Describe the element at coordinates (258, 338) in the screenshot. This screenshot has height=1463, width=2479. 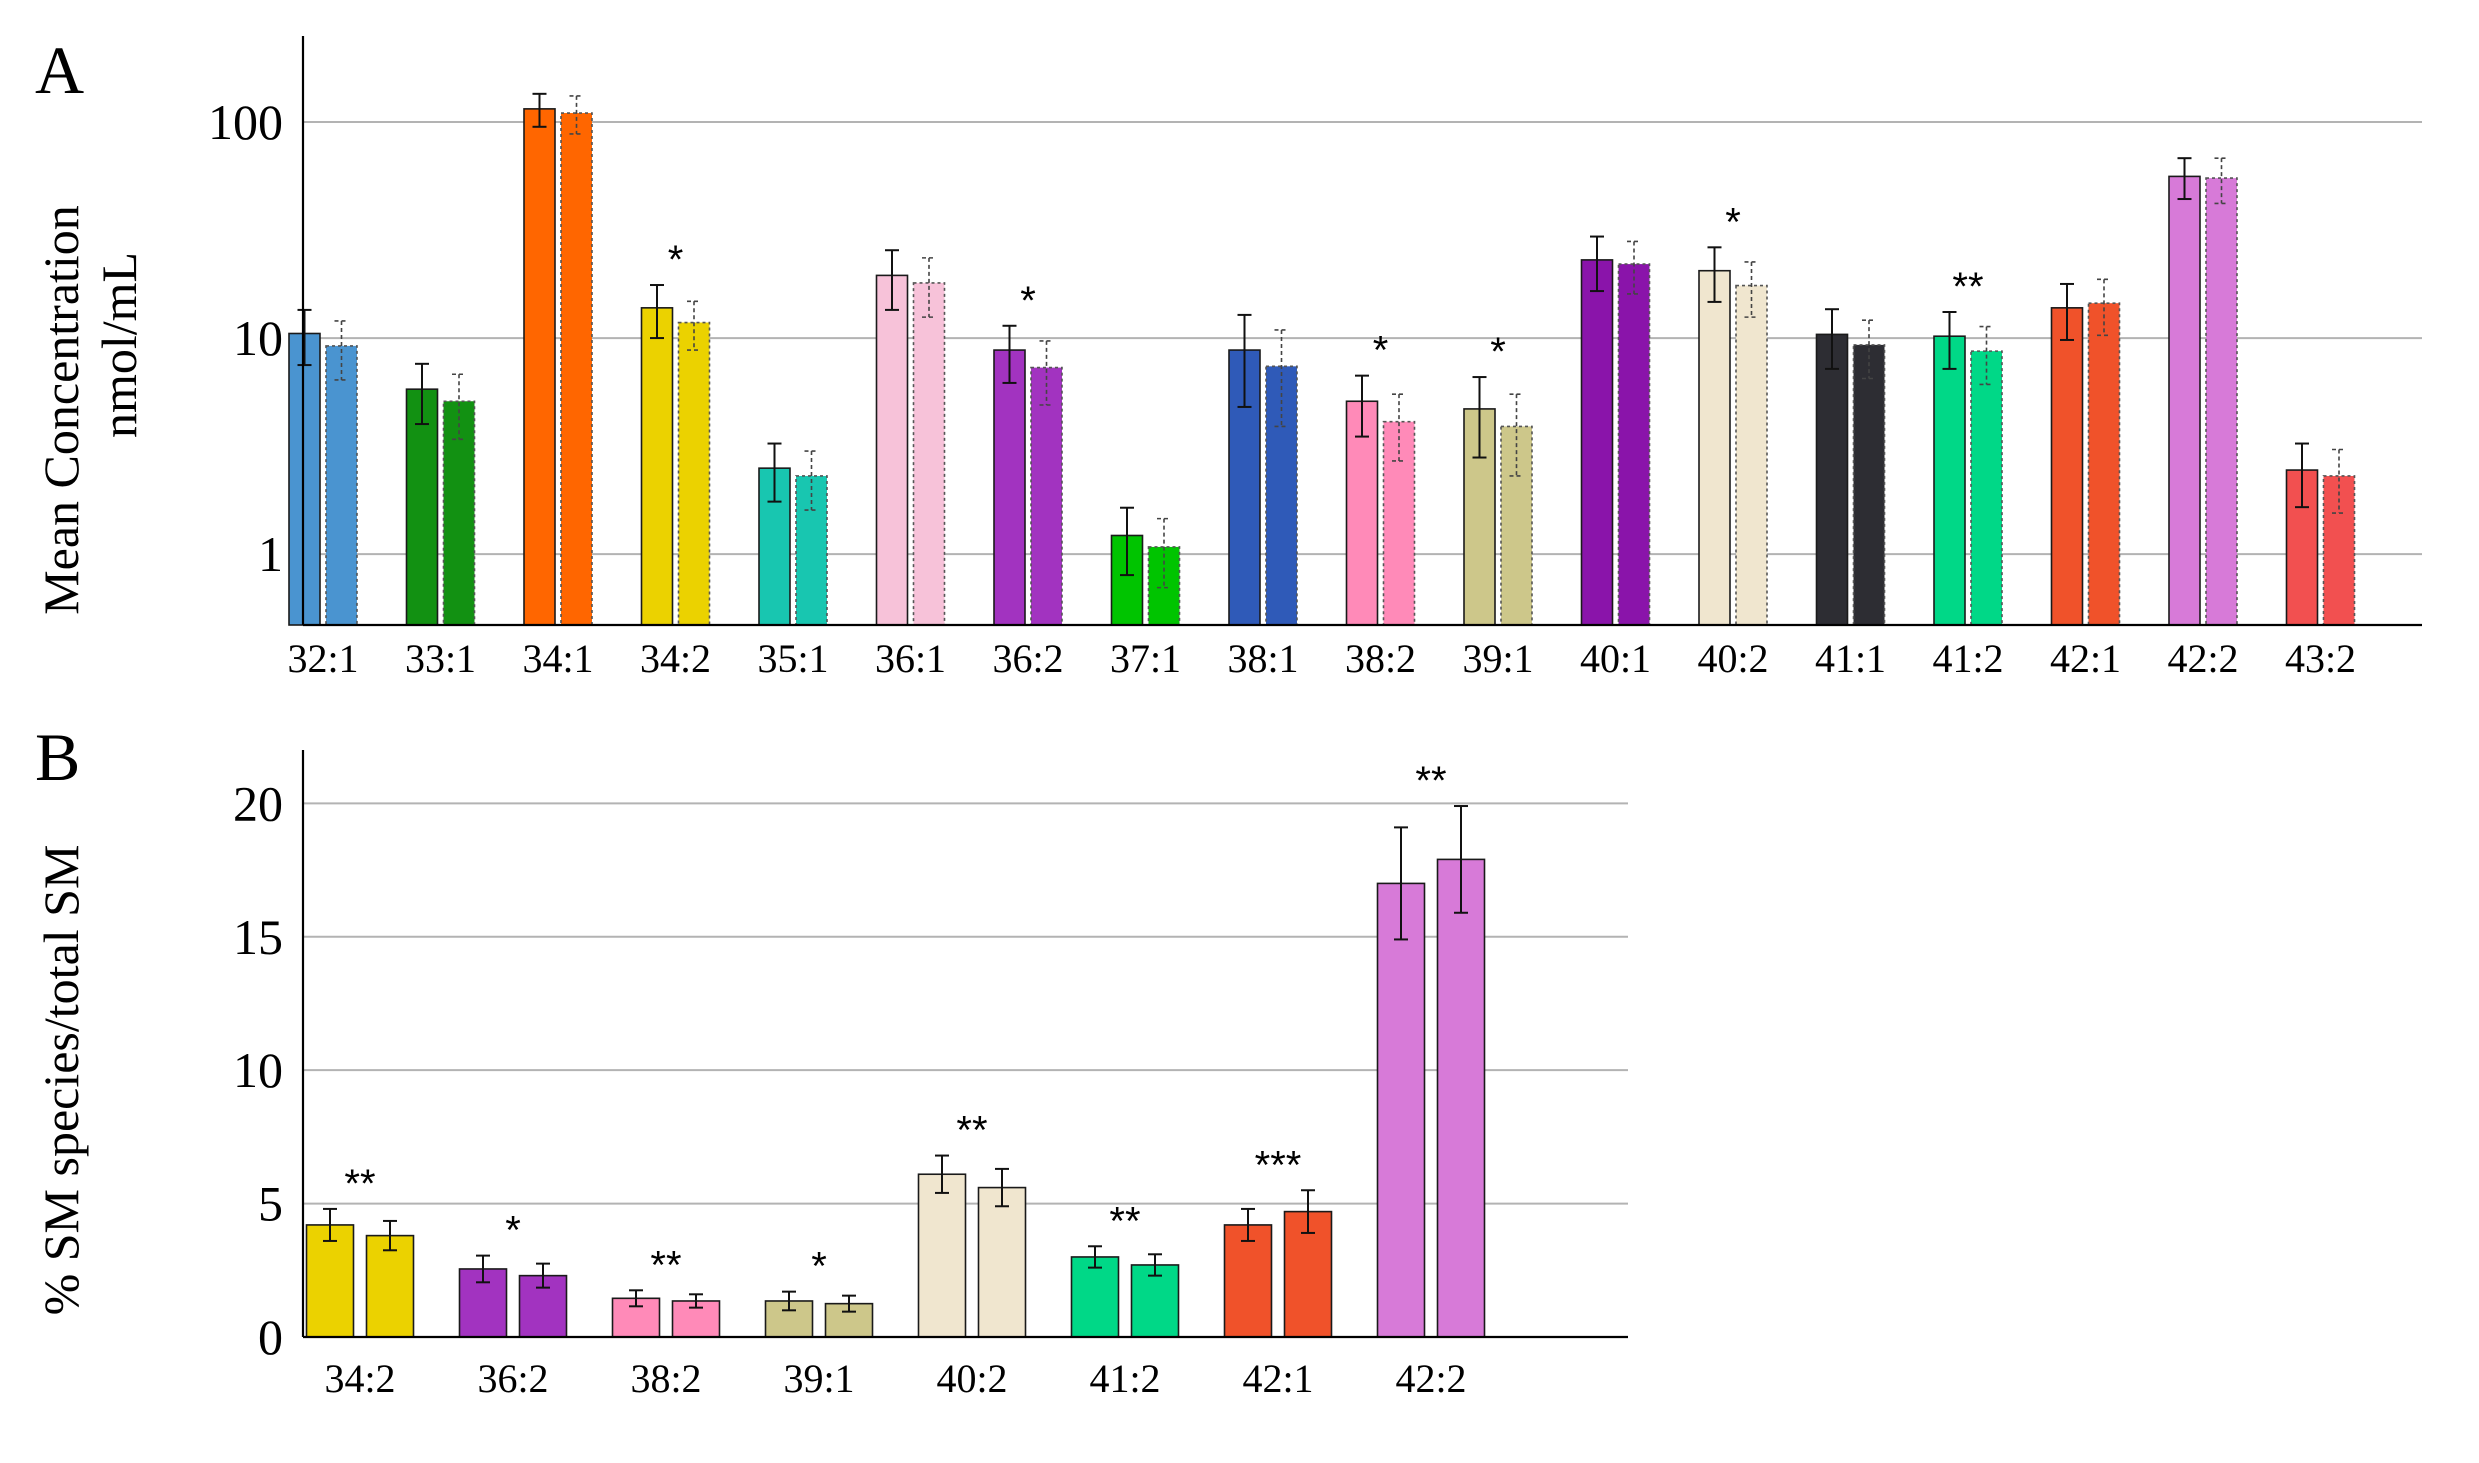
I see `chart-a-y-tick-label: 10` at that location.